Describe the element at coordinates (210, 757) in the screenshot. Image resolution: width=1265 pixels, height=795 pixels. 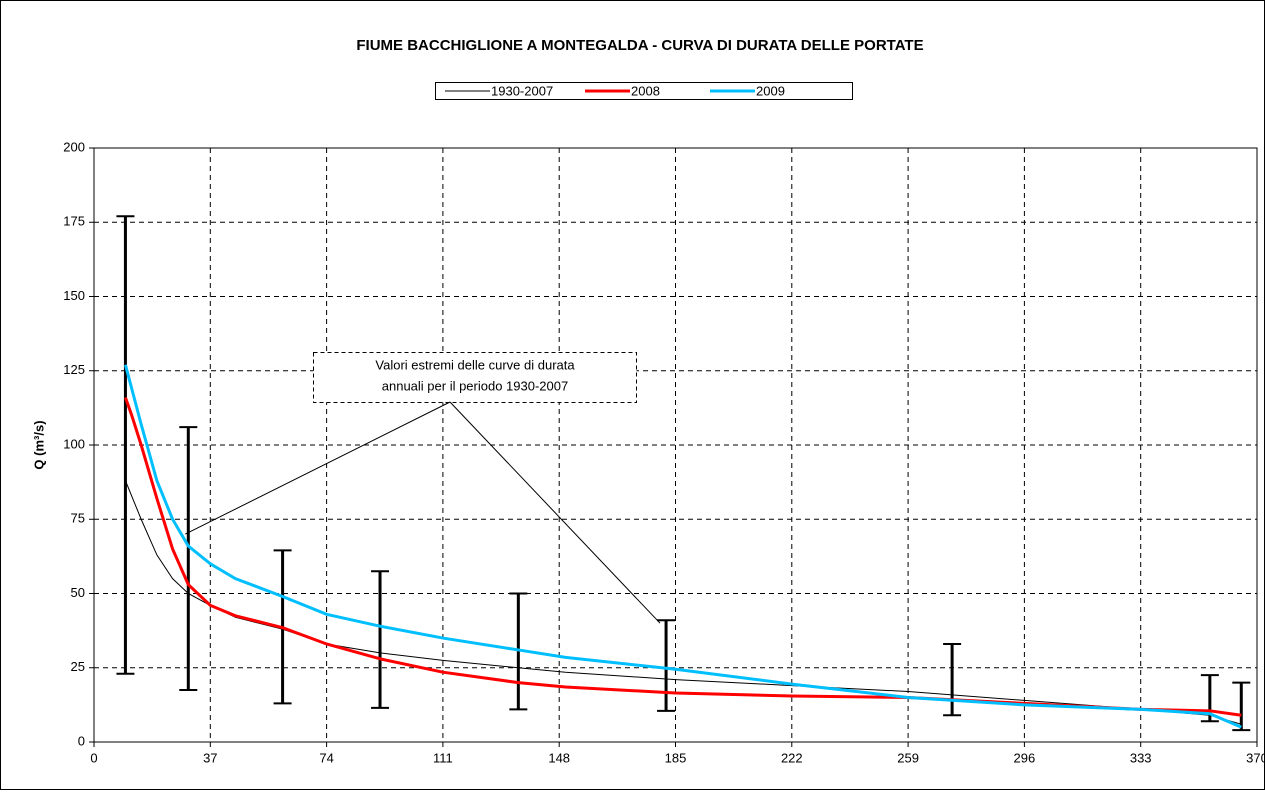
I see `x-tick-label: 37` at that location.